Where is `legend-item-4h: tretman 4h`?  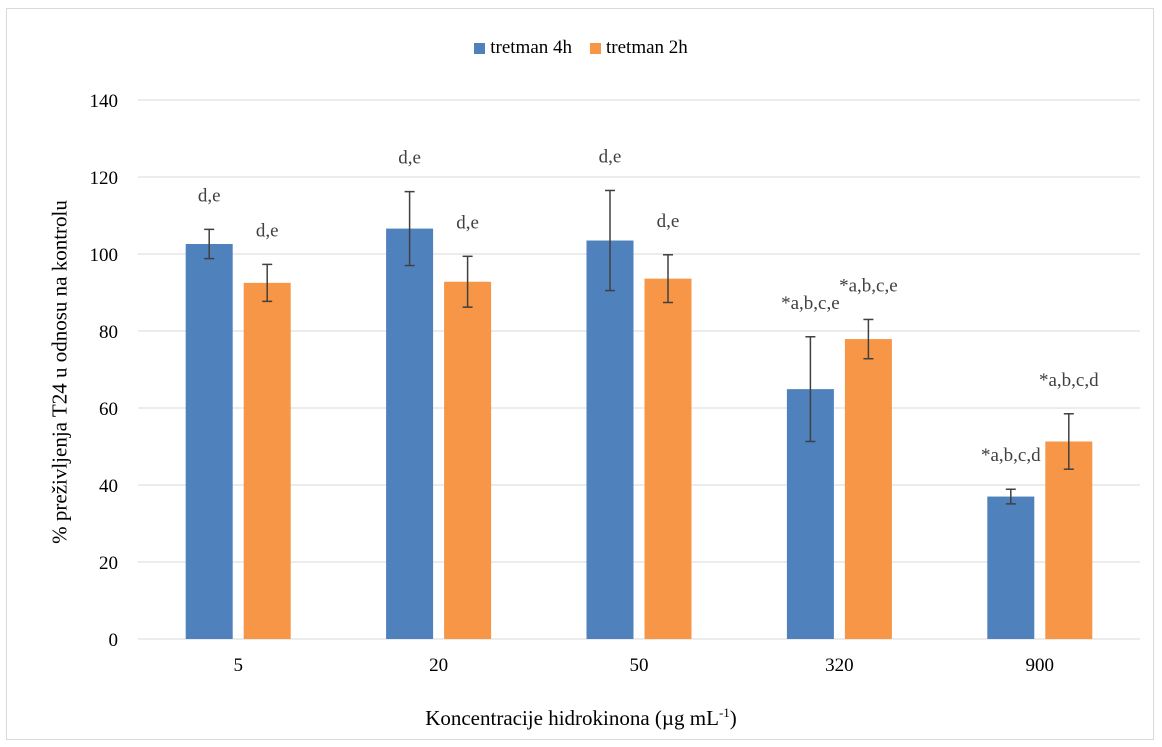 legend-item-4h: tretman 4h is located at coordinates (523, 48).